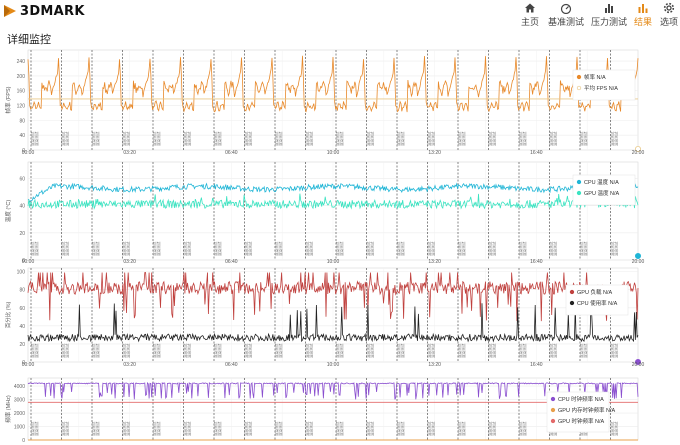 The image size is (680, 445). What do you see at coordinates (19, 387) in the screenshot?
I see `y-tick-label: 4000` at bounding box center [19, 387].